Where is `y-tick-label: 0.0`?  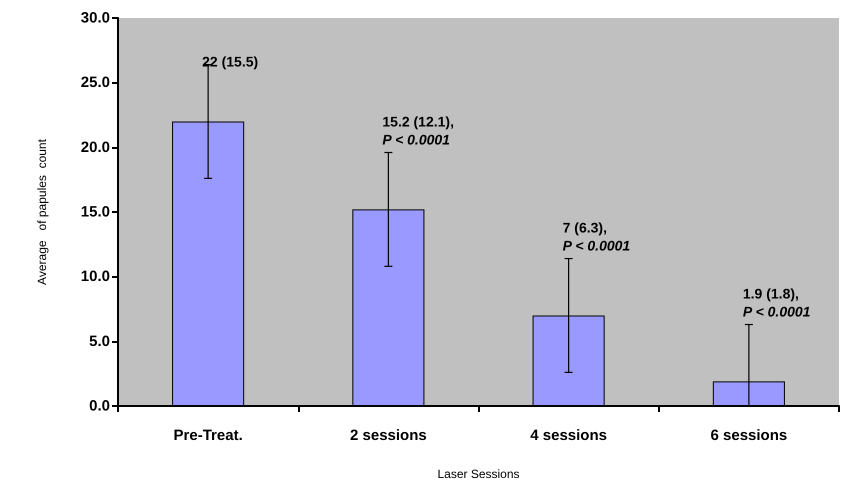 y-tick-label: 0.0 is located at coordinates (99, 406).